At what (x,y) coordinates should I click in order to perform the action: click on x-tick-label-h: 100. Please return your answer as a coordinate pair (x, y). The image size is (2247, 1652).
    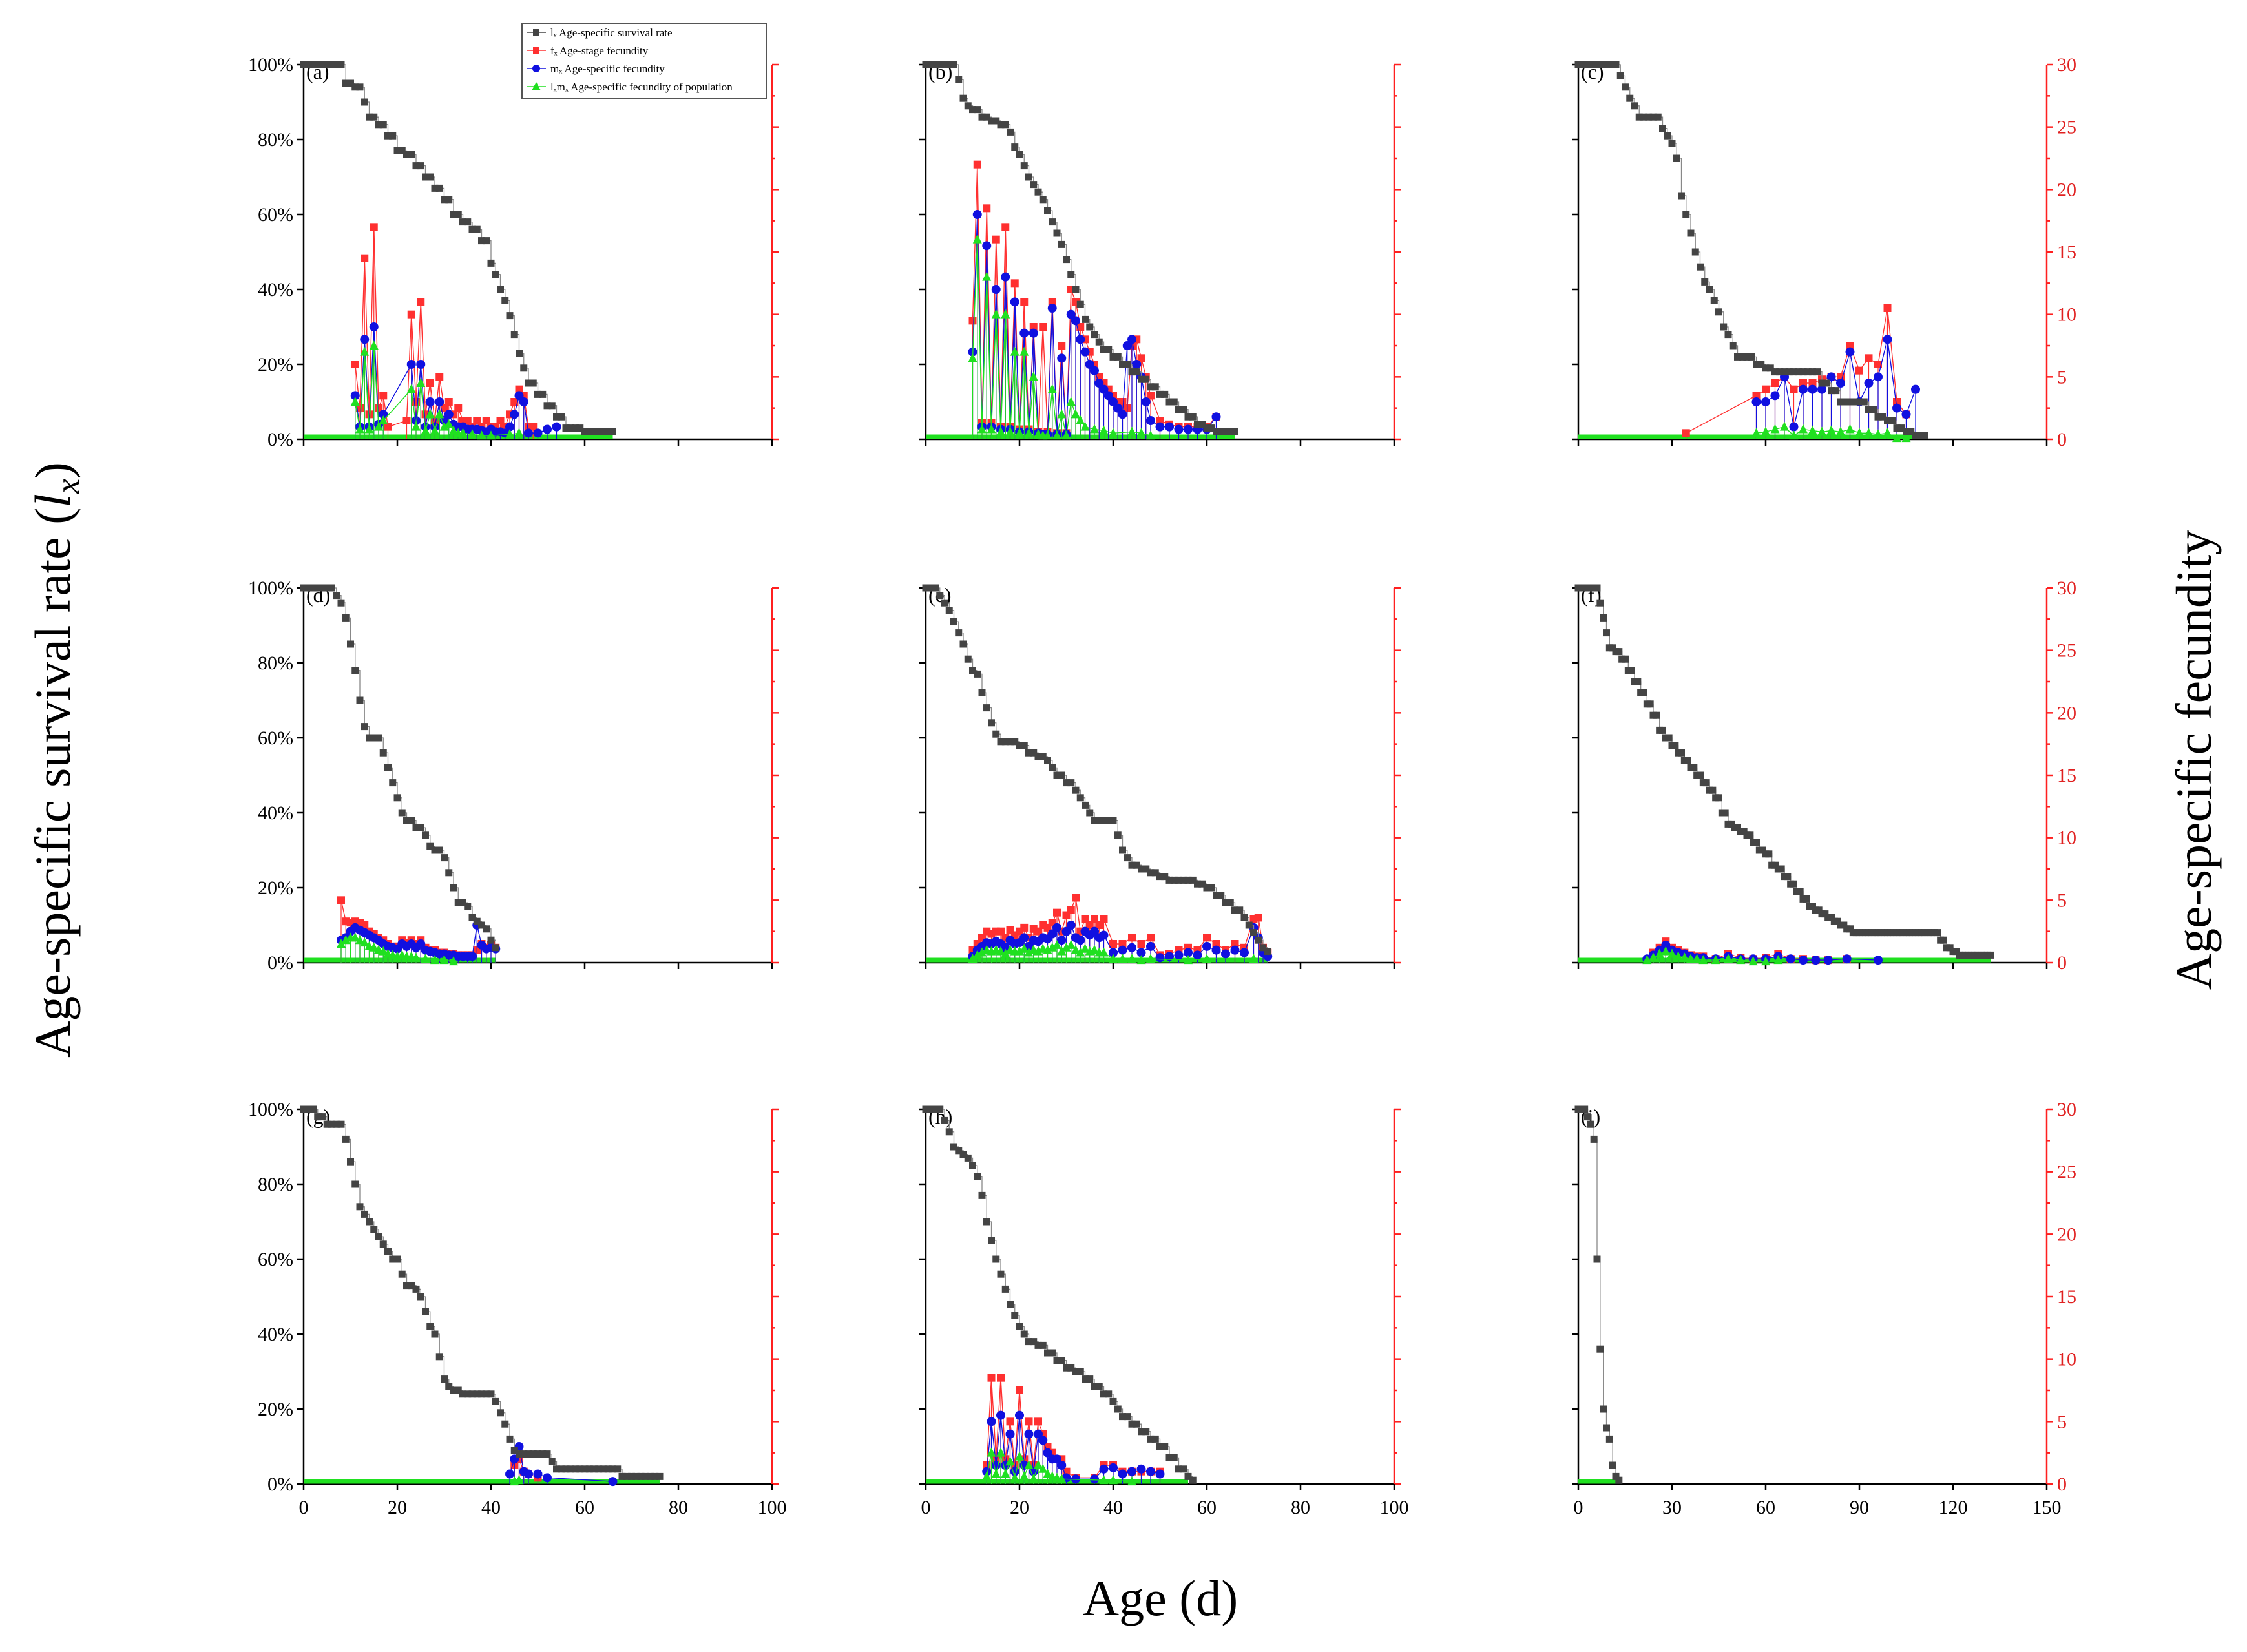
    Looking at the image, I should click on (1394, 1508).